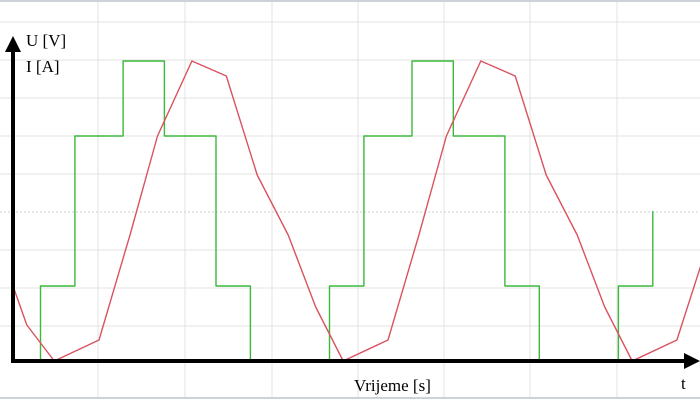 Image resolution: width=700 pixels, height=405 pixels. I want to click on x-axis-end-label: t, so click(683, 383).